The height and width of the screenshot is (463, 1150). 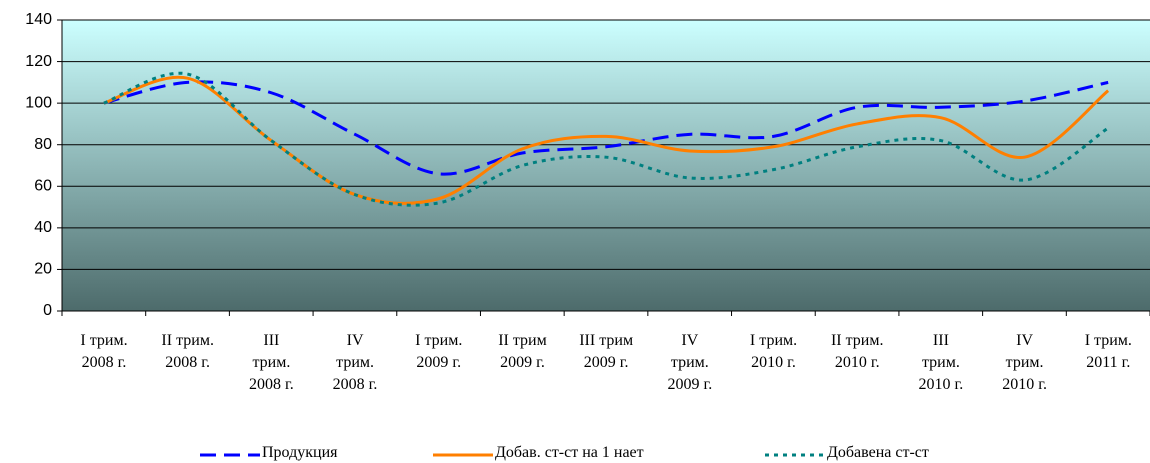 I want to click on legend-label: Добав. ст-ст на 1 нает, so click(x=569, y=452).